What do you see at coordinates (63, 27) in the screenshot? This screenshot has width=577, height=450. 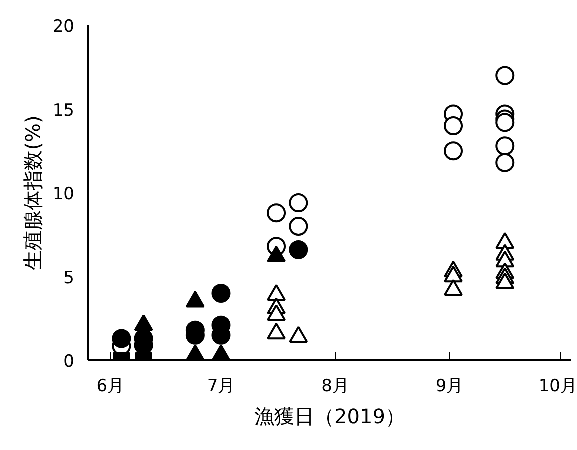 I see `y-tick-label: 20` at bounding box center [63, 27].